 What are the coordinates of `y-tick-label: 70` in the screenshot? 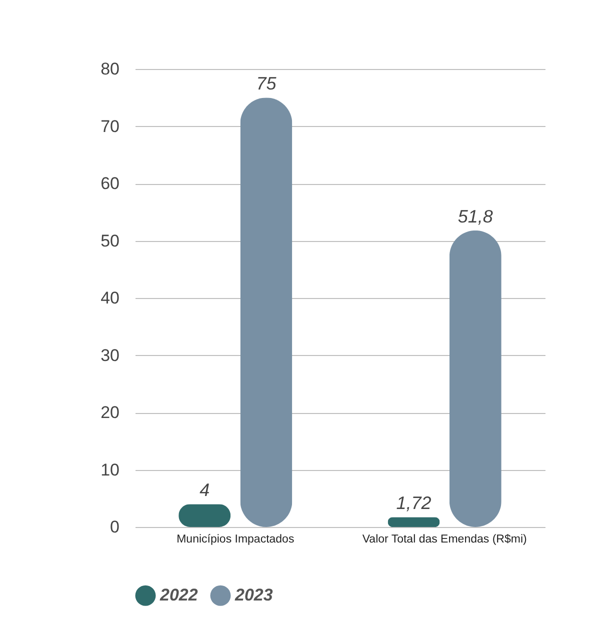 It's located at (110, 126).